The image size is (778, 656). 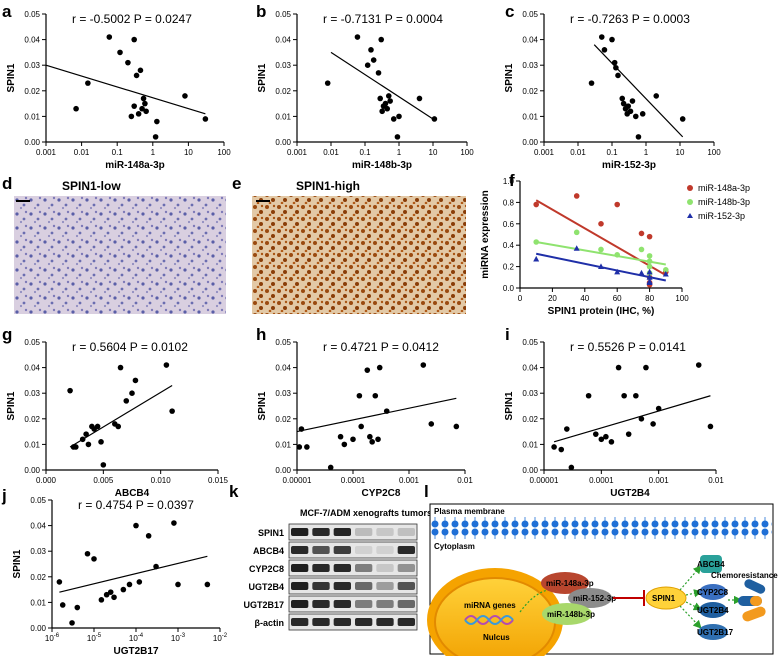 I want to click on x-axis-label: SPIN1 protein (IHC, %), so click(x=601, y=311).